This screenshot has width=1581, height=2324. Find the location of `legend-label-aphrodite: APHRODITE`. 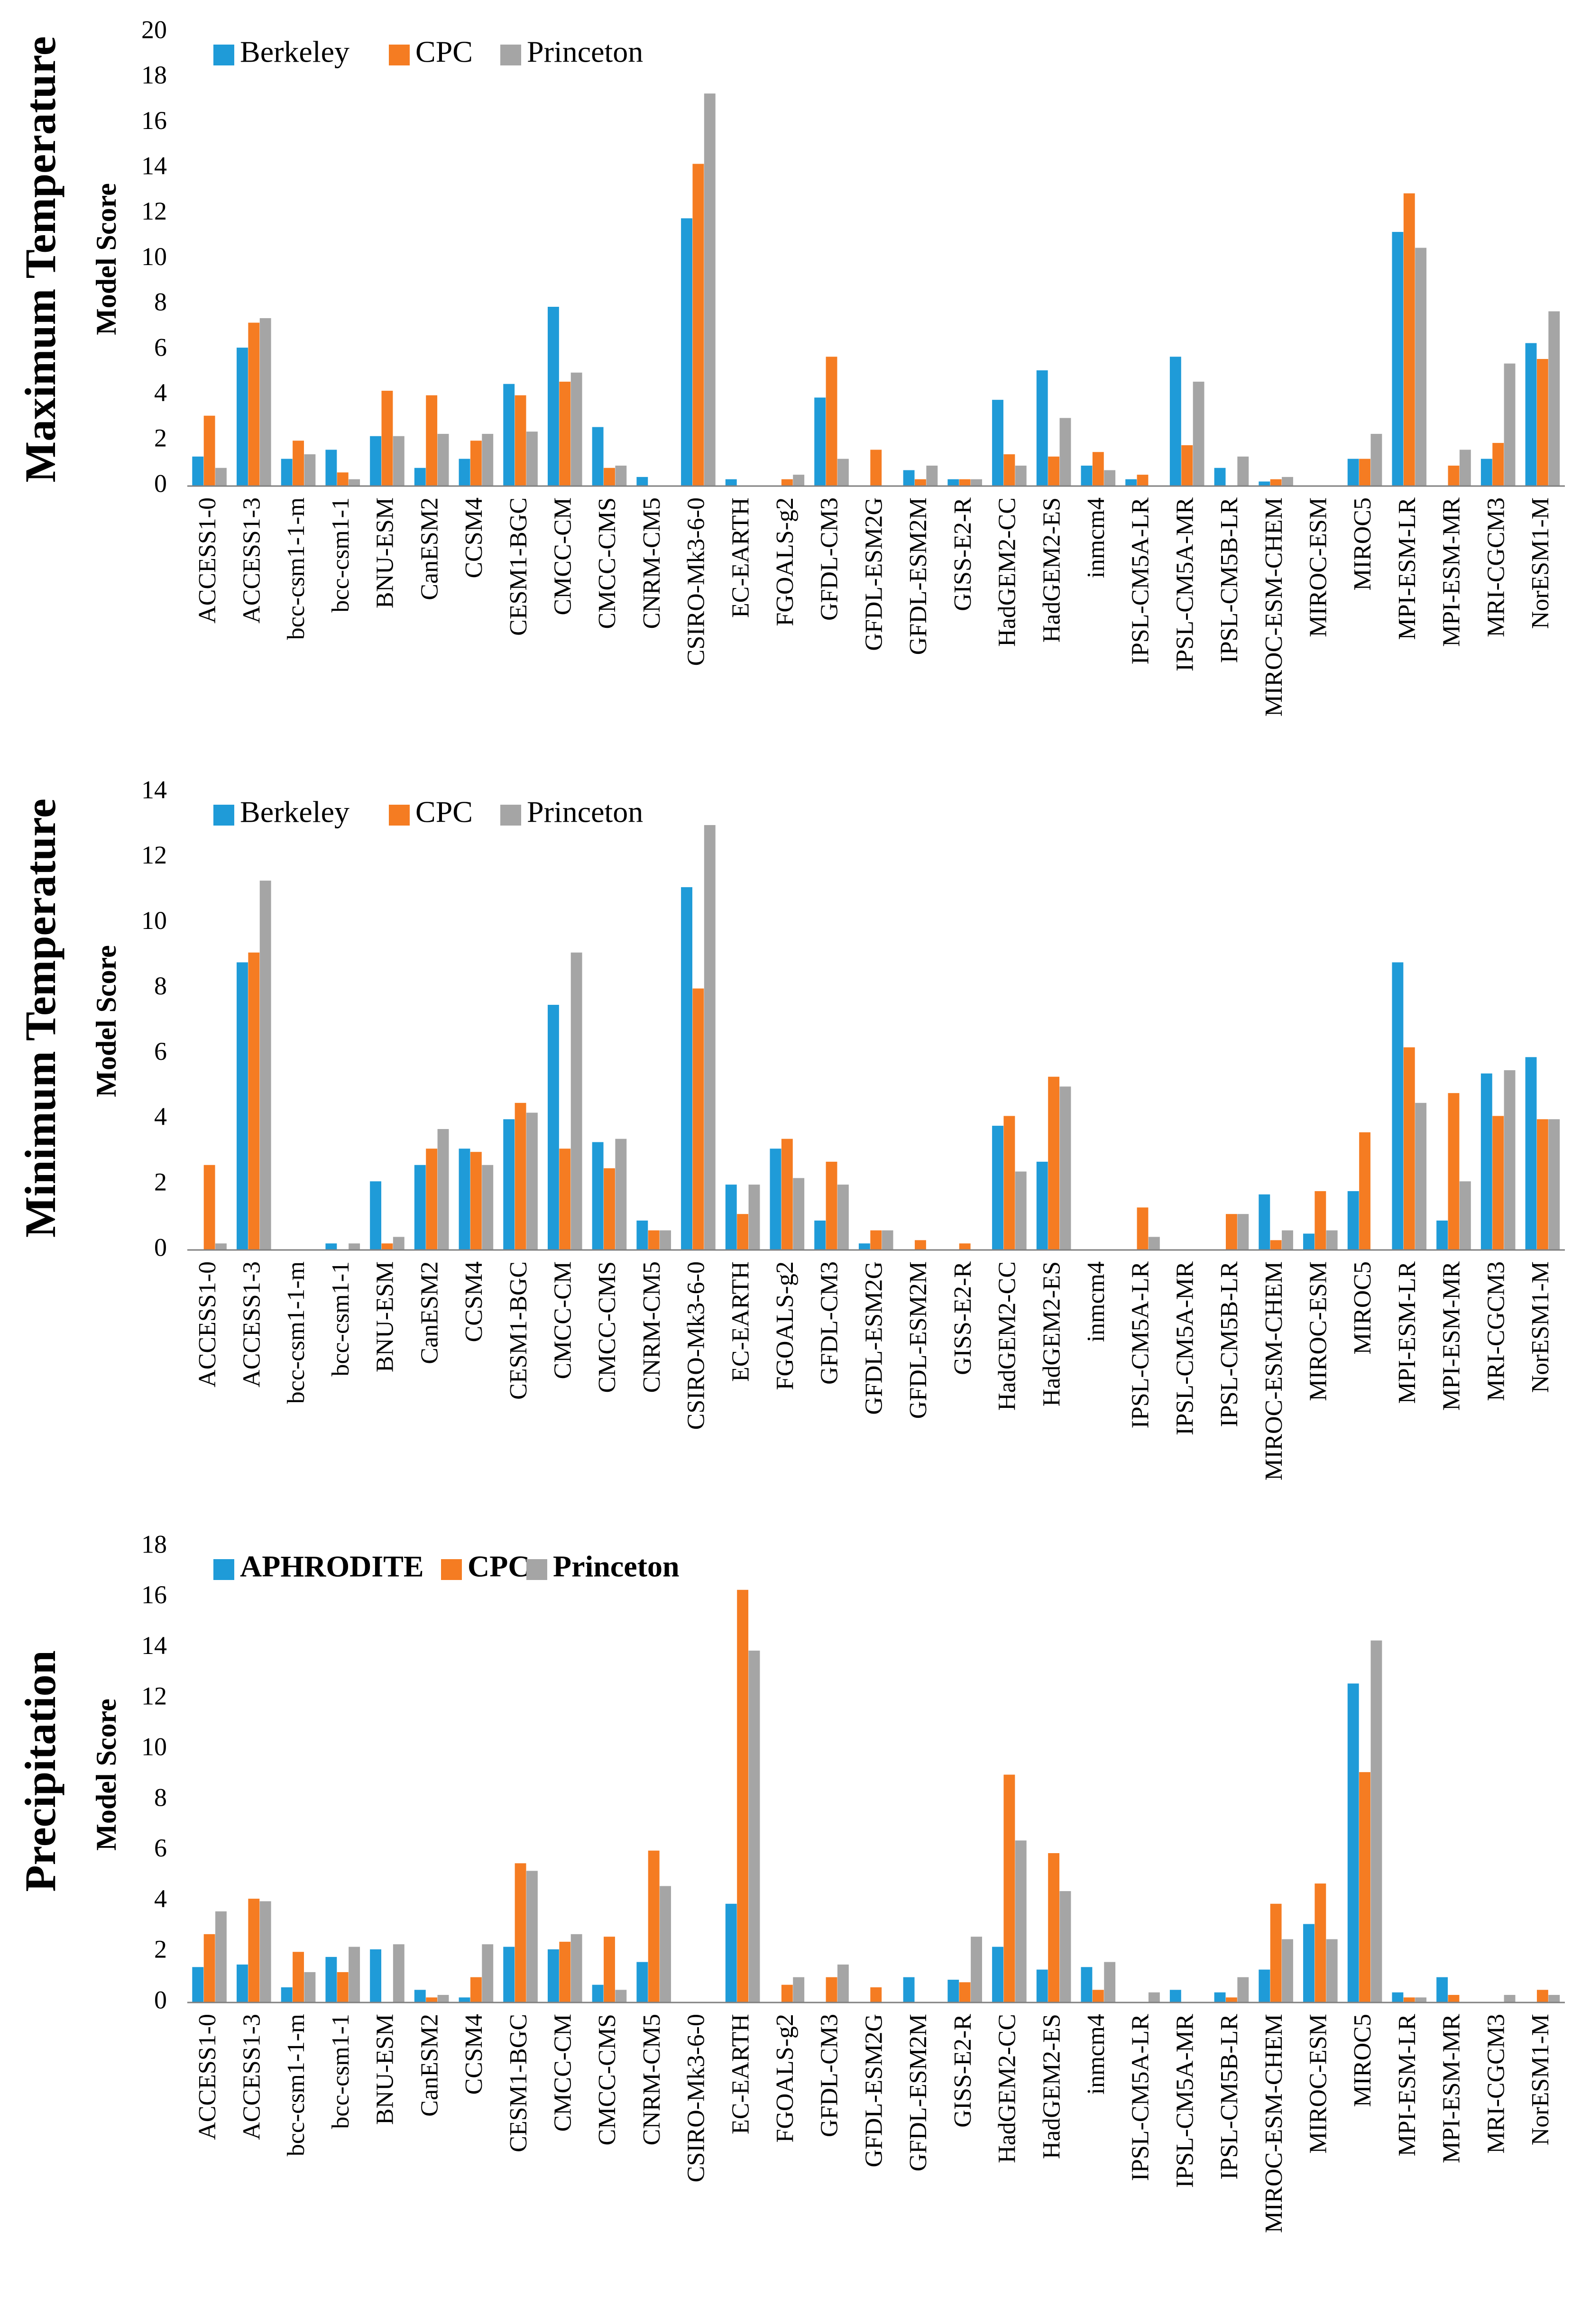

legend-label-aphrodite: APHRODITE is located at coordinates (332, 1567).